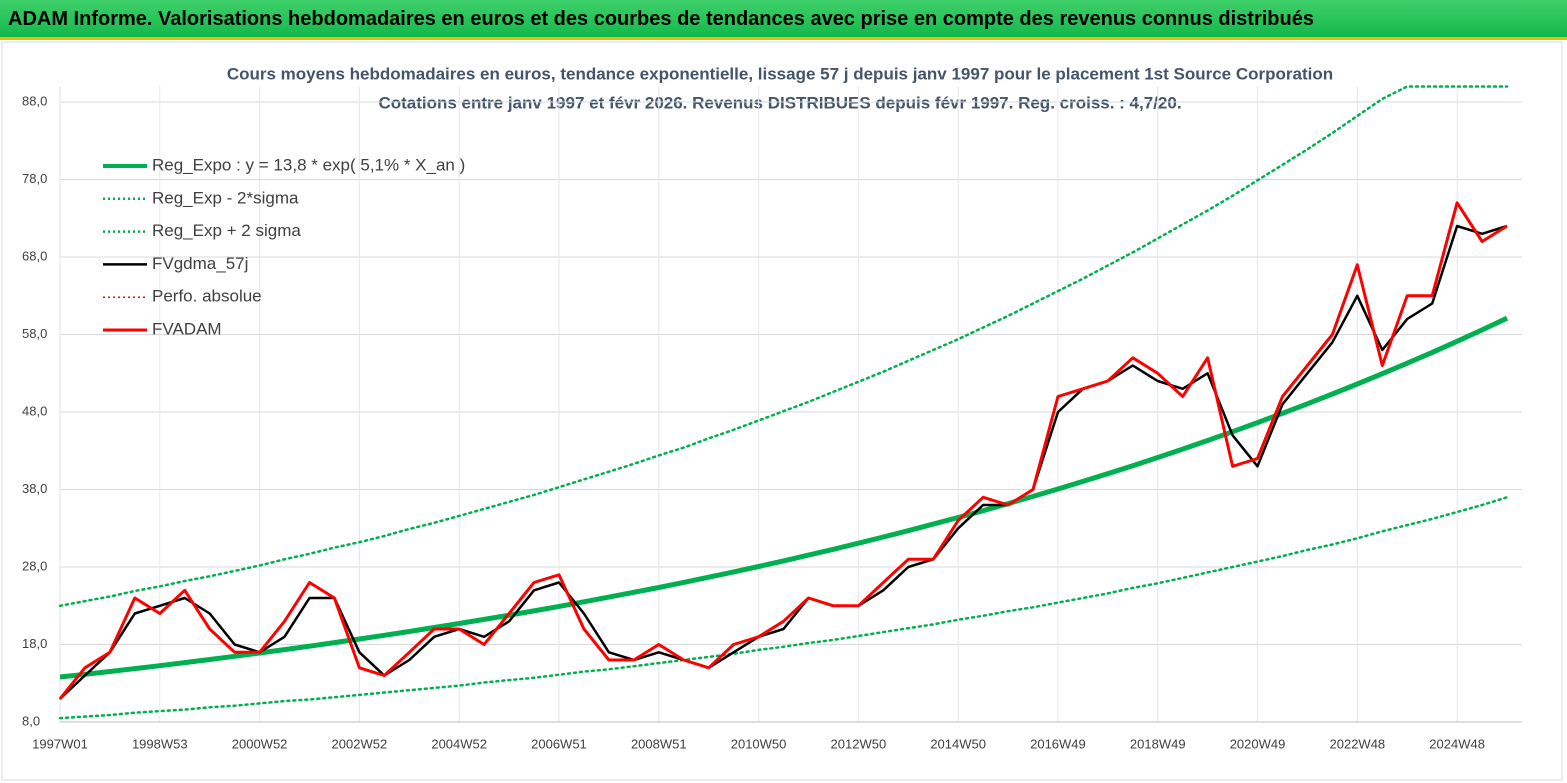 The width and height of the screenshot is (1567, 783). I want to click on x-tick-label: 2000W52, so click(260, 743).